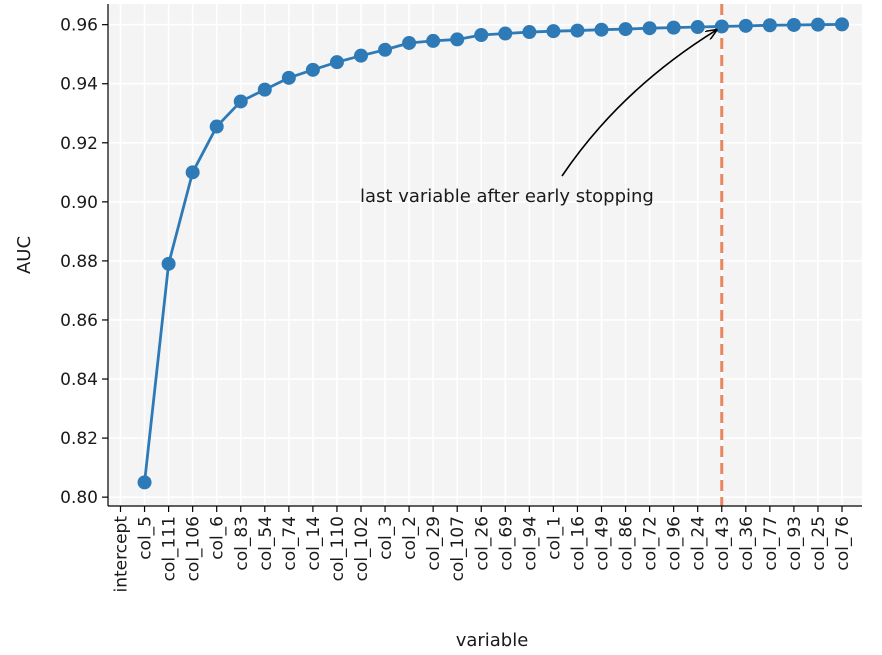  Describe the element at coordinates (146, 538) in the screenshot. I see `x-tick-label-col-5: col_5` at that location.